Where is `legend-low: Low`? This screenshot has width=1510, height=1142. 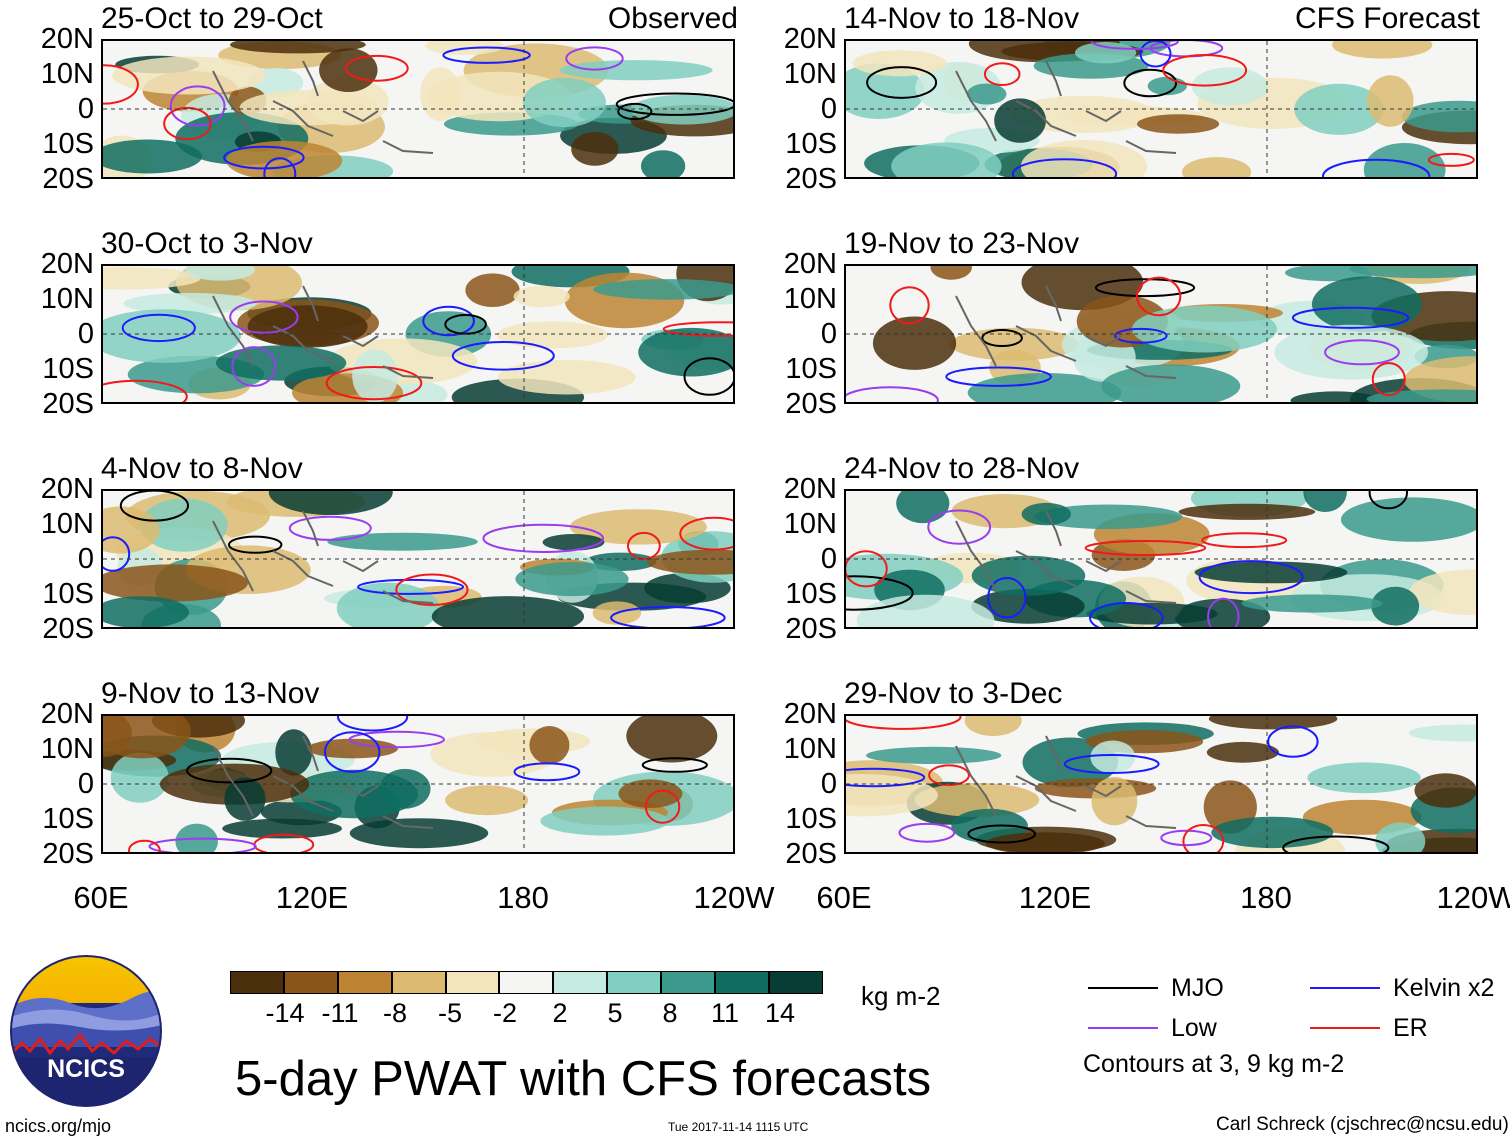
legend-low: Low is located at coordinates (1152, 1028).